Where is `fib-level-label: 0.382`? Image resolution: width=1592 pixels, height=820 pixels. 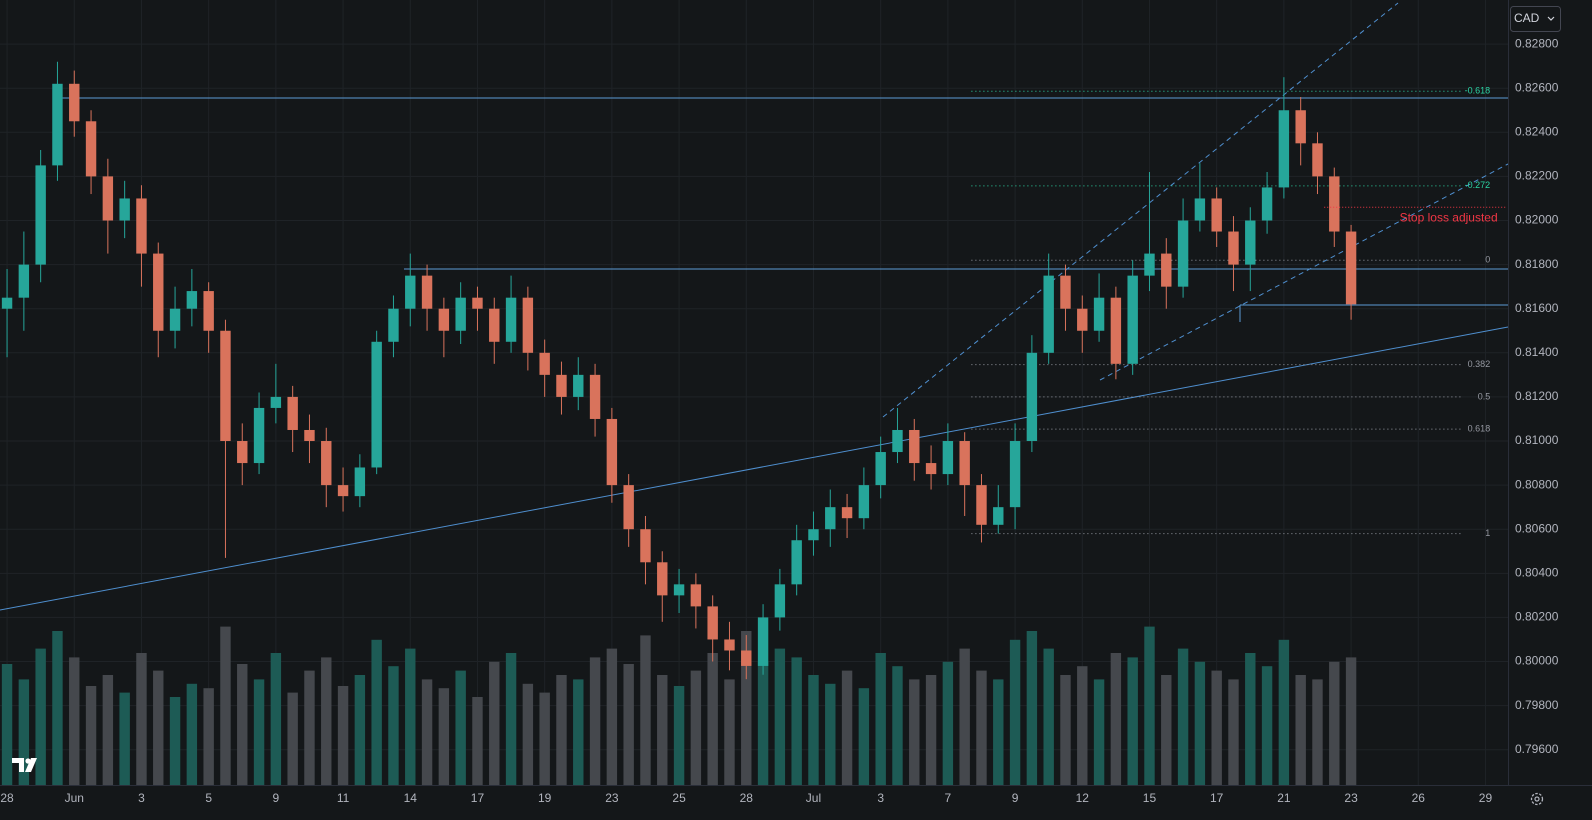
fib-level-label: 0.382 is located at coordinates (1479, 364).